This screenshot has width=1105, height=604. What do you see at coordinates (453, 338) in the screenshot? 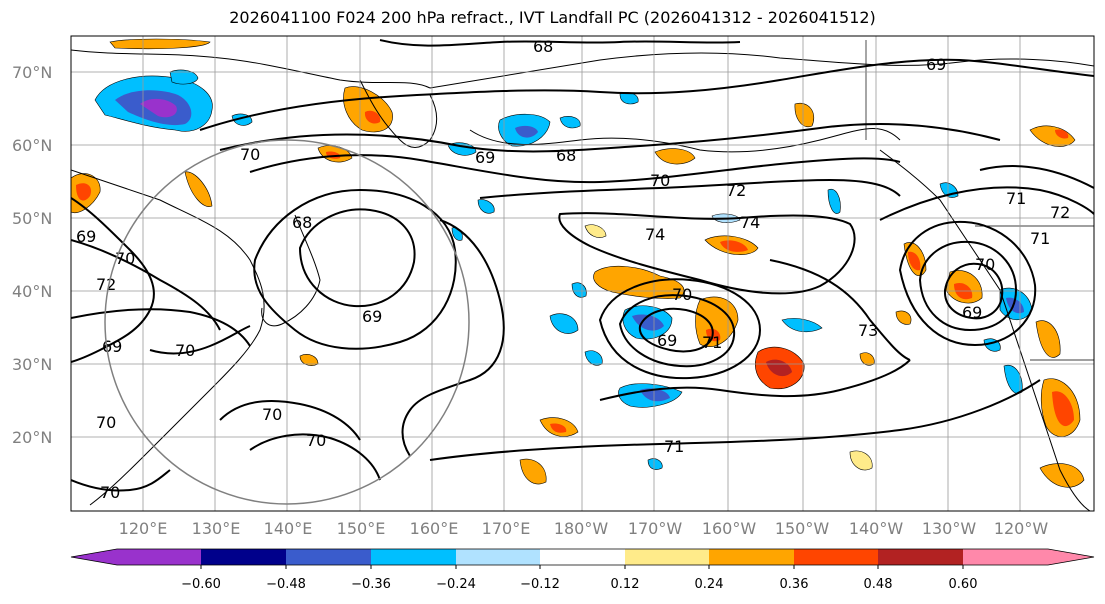
I see `contour-mid-pacific` at bounding box center [453, 338].